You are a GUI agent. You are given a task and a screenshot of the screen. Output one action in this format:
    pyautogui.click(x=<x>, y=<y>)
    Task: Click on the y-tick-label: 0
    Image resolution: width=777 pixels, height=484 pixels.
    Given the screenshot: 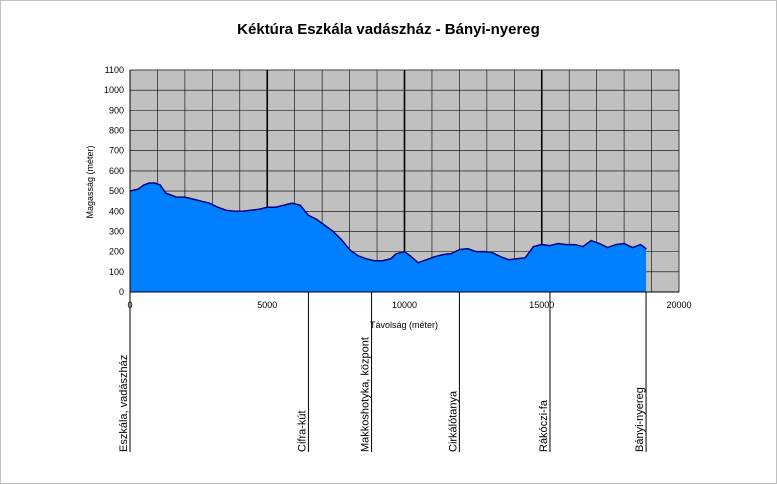 What is the action you would take?
    pyautogui.click(x=121, y=292)
    